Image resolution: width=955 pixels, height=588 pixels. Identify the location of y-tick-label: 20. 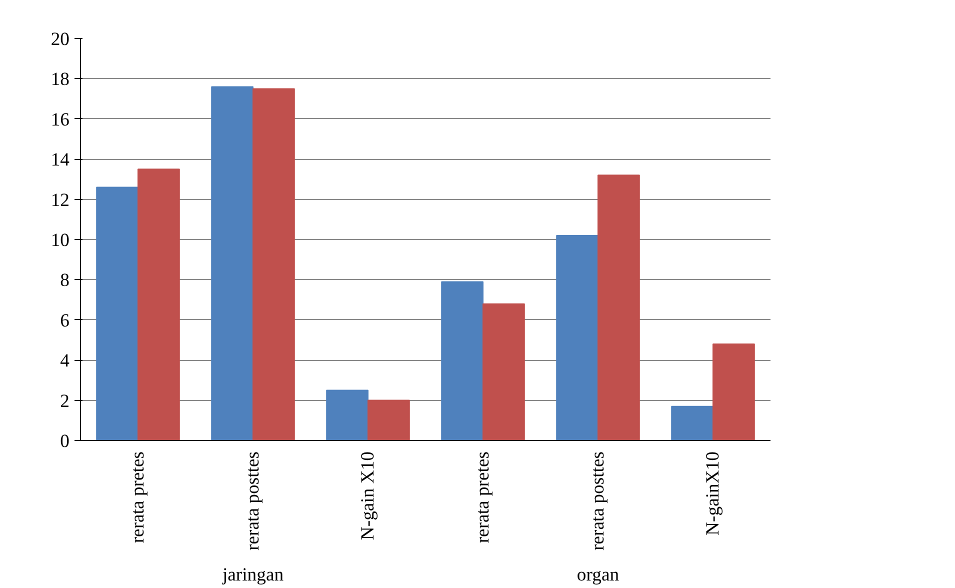
(60, 39).